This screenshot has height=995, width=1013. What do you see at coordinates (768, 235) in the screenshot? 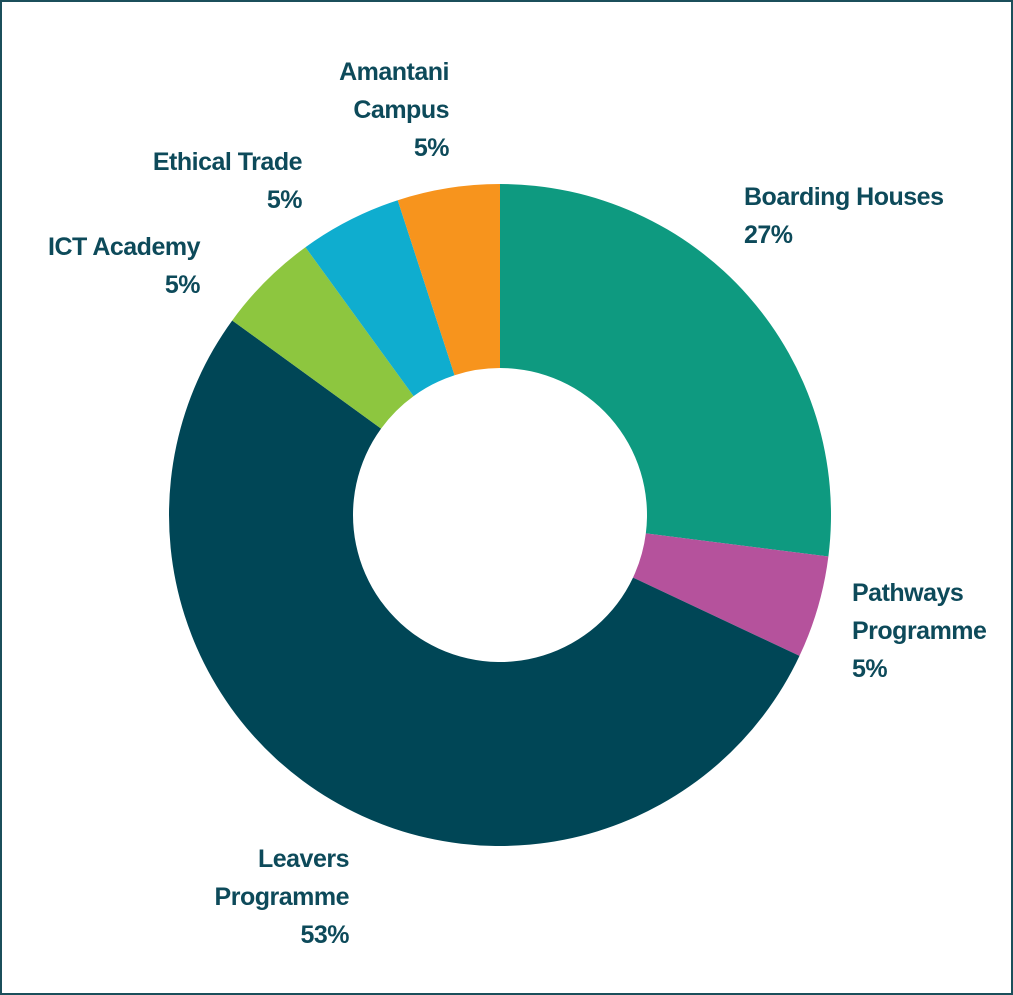
I see `value-label: 27%` at bounding box center [768, 235].